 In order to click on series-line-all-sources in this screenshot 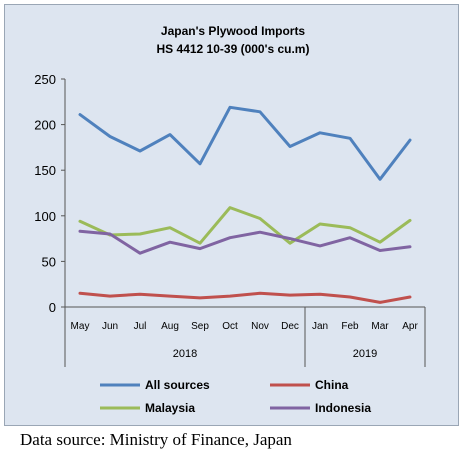, I will do `click(245, 143)`.